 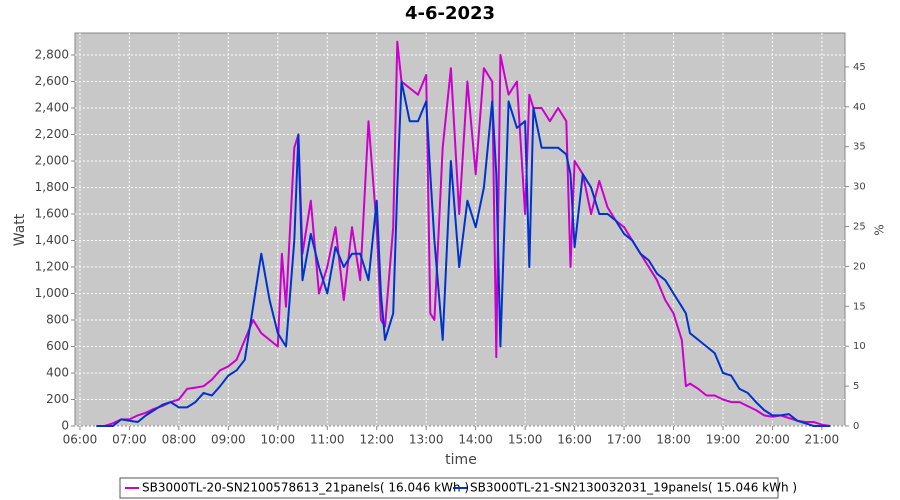 What do you see at coordinates (52, 54) in the screenshot?
I see `y-tick-label: 2,800` at bounding box center [52, 54].